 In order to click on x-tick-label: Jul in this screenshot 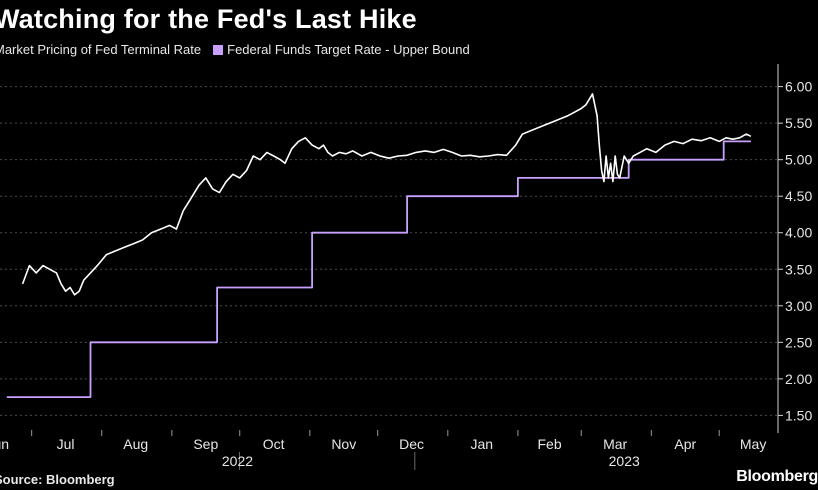, I will do `click(66, 444)`.